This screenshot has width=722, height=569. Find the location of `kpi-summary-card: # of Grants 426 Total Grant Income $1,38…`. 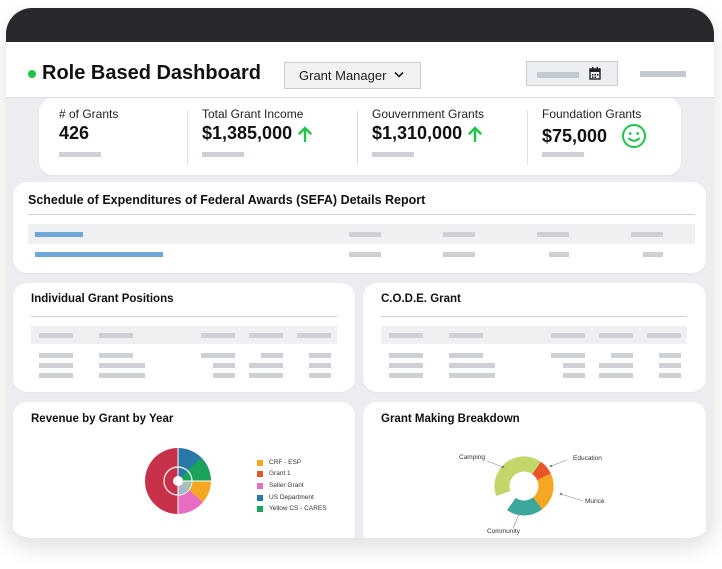

kpi-summary-card: # of Grants 426 Total Grant Income $1,38… is located at coordinates (360, 136).